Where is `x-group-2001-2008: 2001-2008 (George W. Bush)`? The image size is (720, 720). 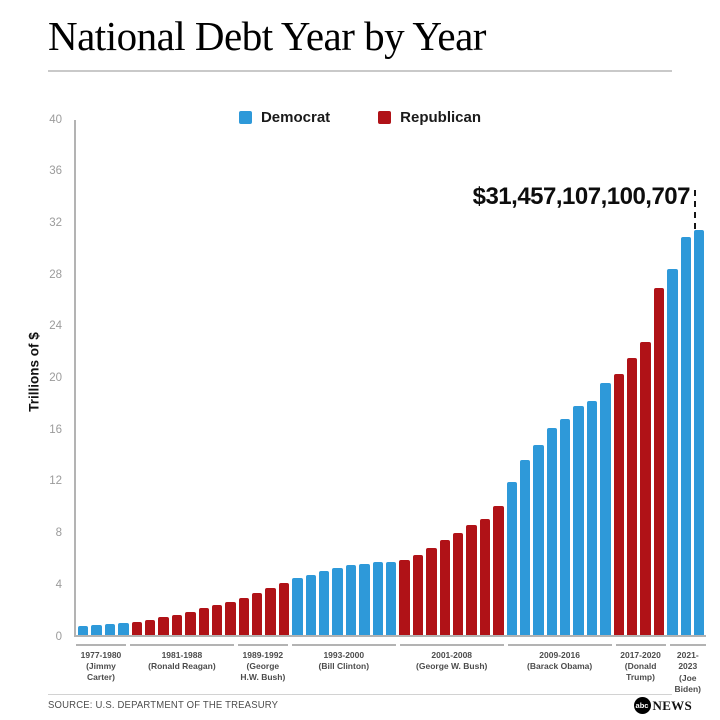 x-group-2001-2008: 2001-2008 (George W. Bush) is located at coordinates (452, 669).